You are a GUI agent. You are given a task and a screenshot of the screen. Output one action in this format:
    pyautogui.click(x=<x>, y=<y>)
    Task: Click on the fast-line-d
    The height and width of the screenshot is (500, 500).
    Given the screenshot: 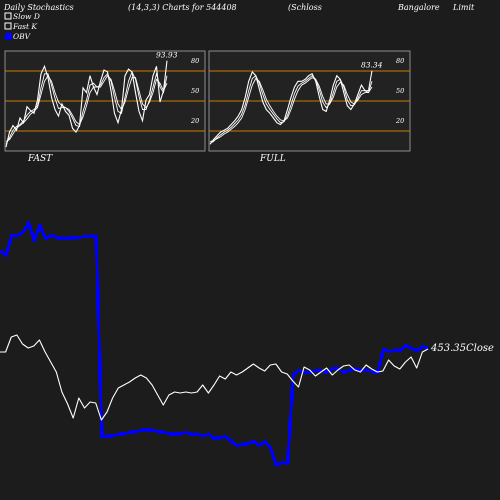 What is the action you would take?
    pyautogui.click(x=86, y=107)
    